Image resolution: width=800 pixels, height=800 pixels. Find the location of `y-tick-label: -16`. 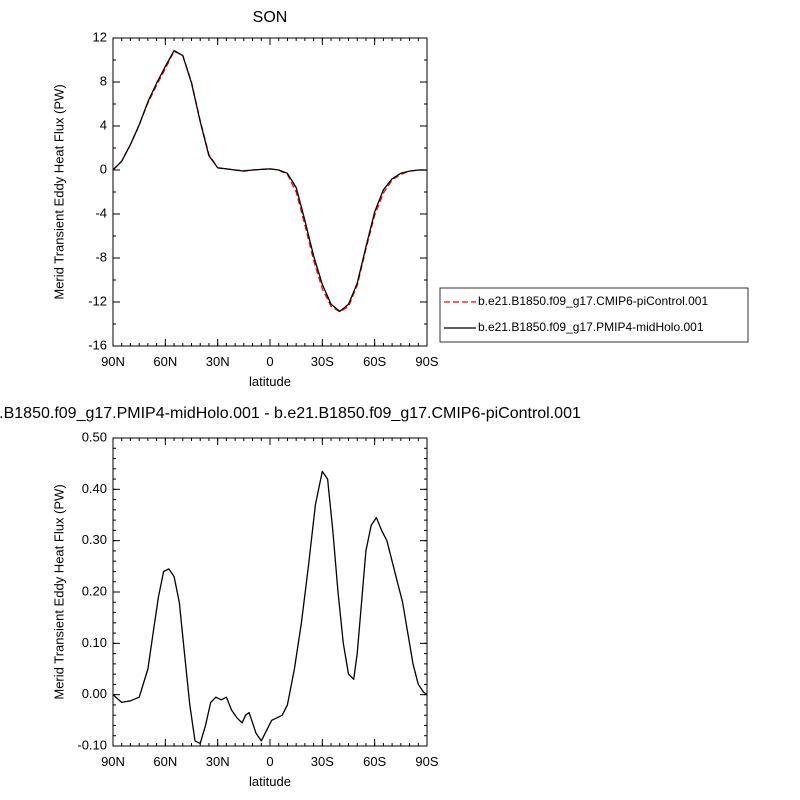

y-tick-label: -16 is located at coordinates (97, 344).